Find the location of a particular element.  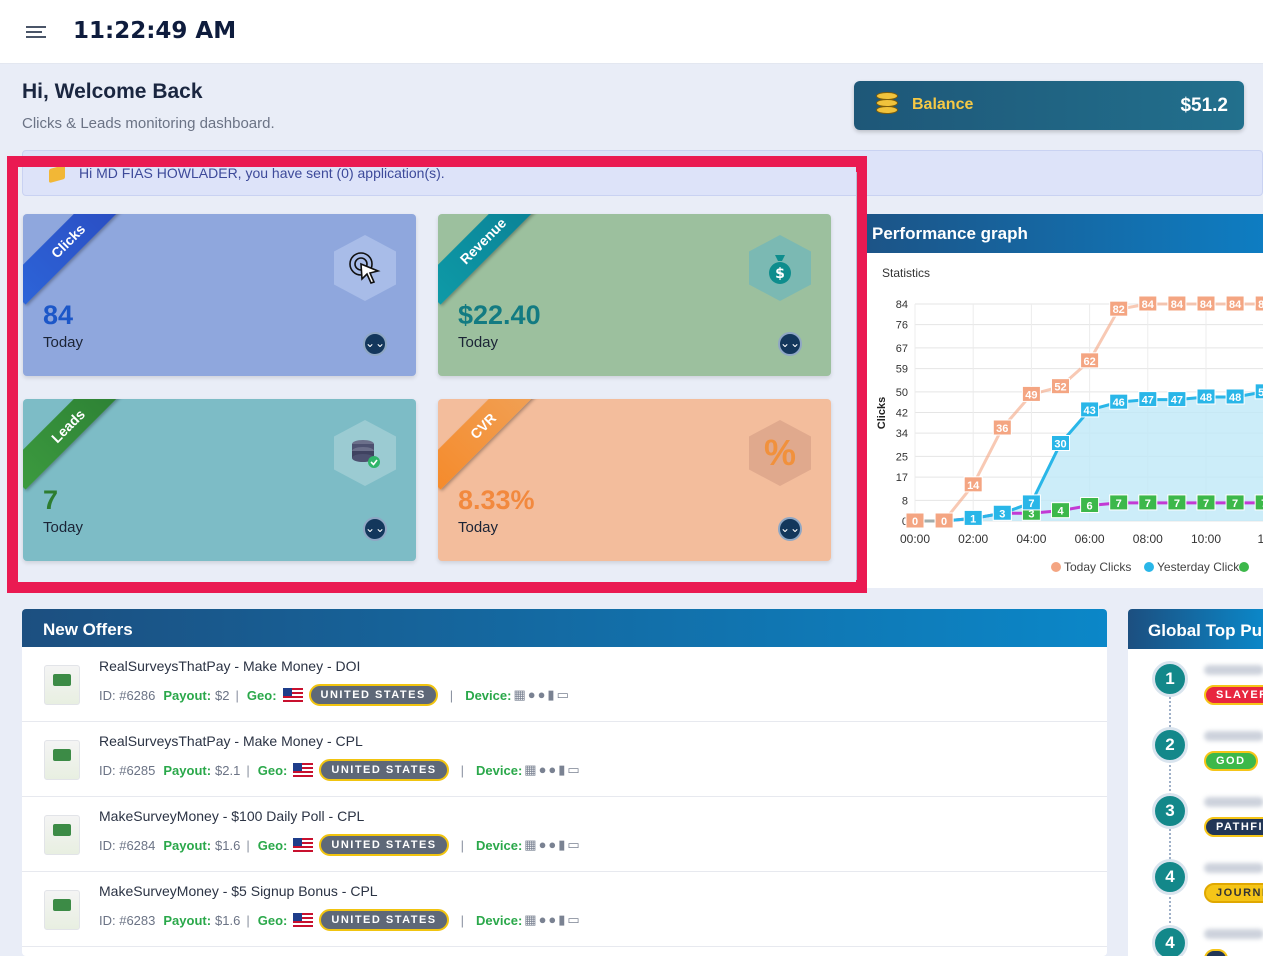

global-top-title: Global Top Pub is located at coordinates (1195, 629).